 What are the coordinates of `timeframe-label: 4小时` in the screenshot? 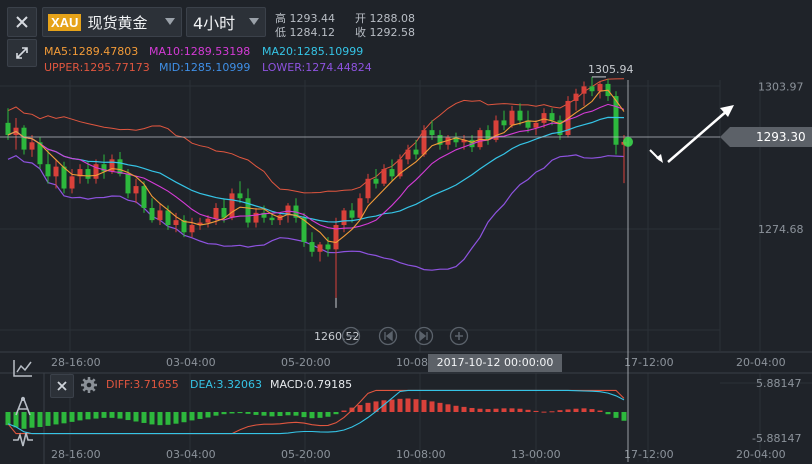 It's located at (214, 23).